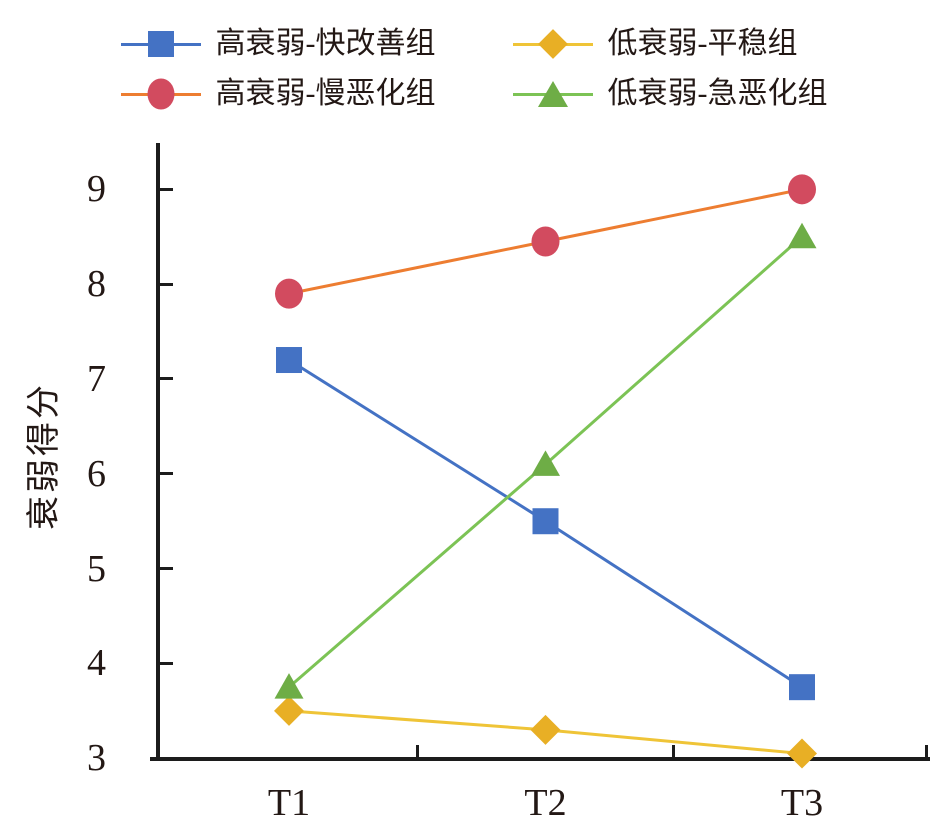 Image resolution: width=951 pixels, height=831 pixels. Describe the element at coordinates (289, 803) in the screenshot. I see `x-tick-label: T1` at that location.